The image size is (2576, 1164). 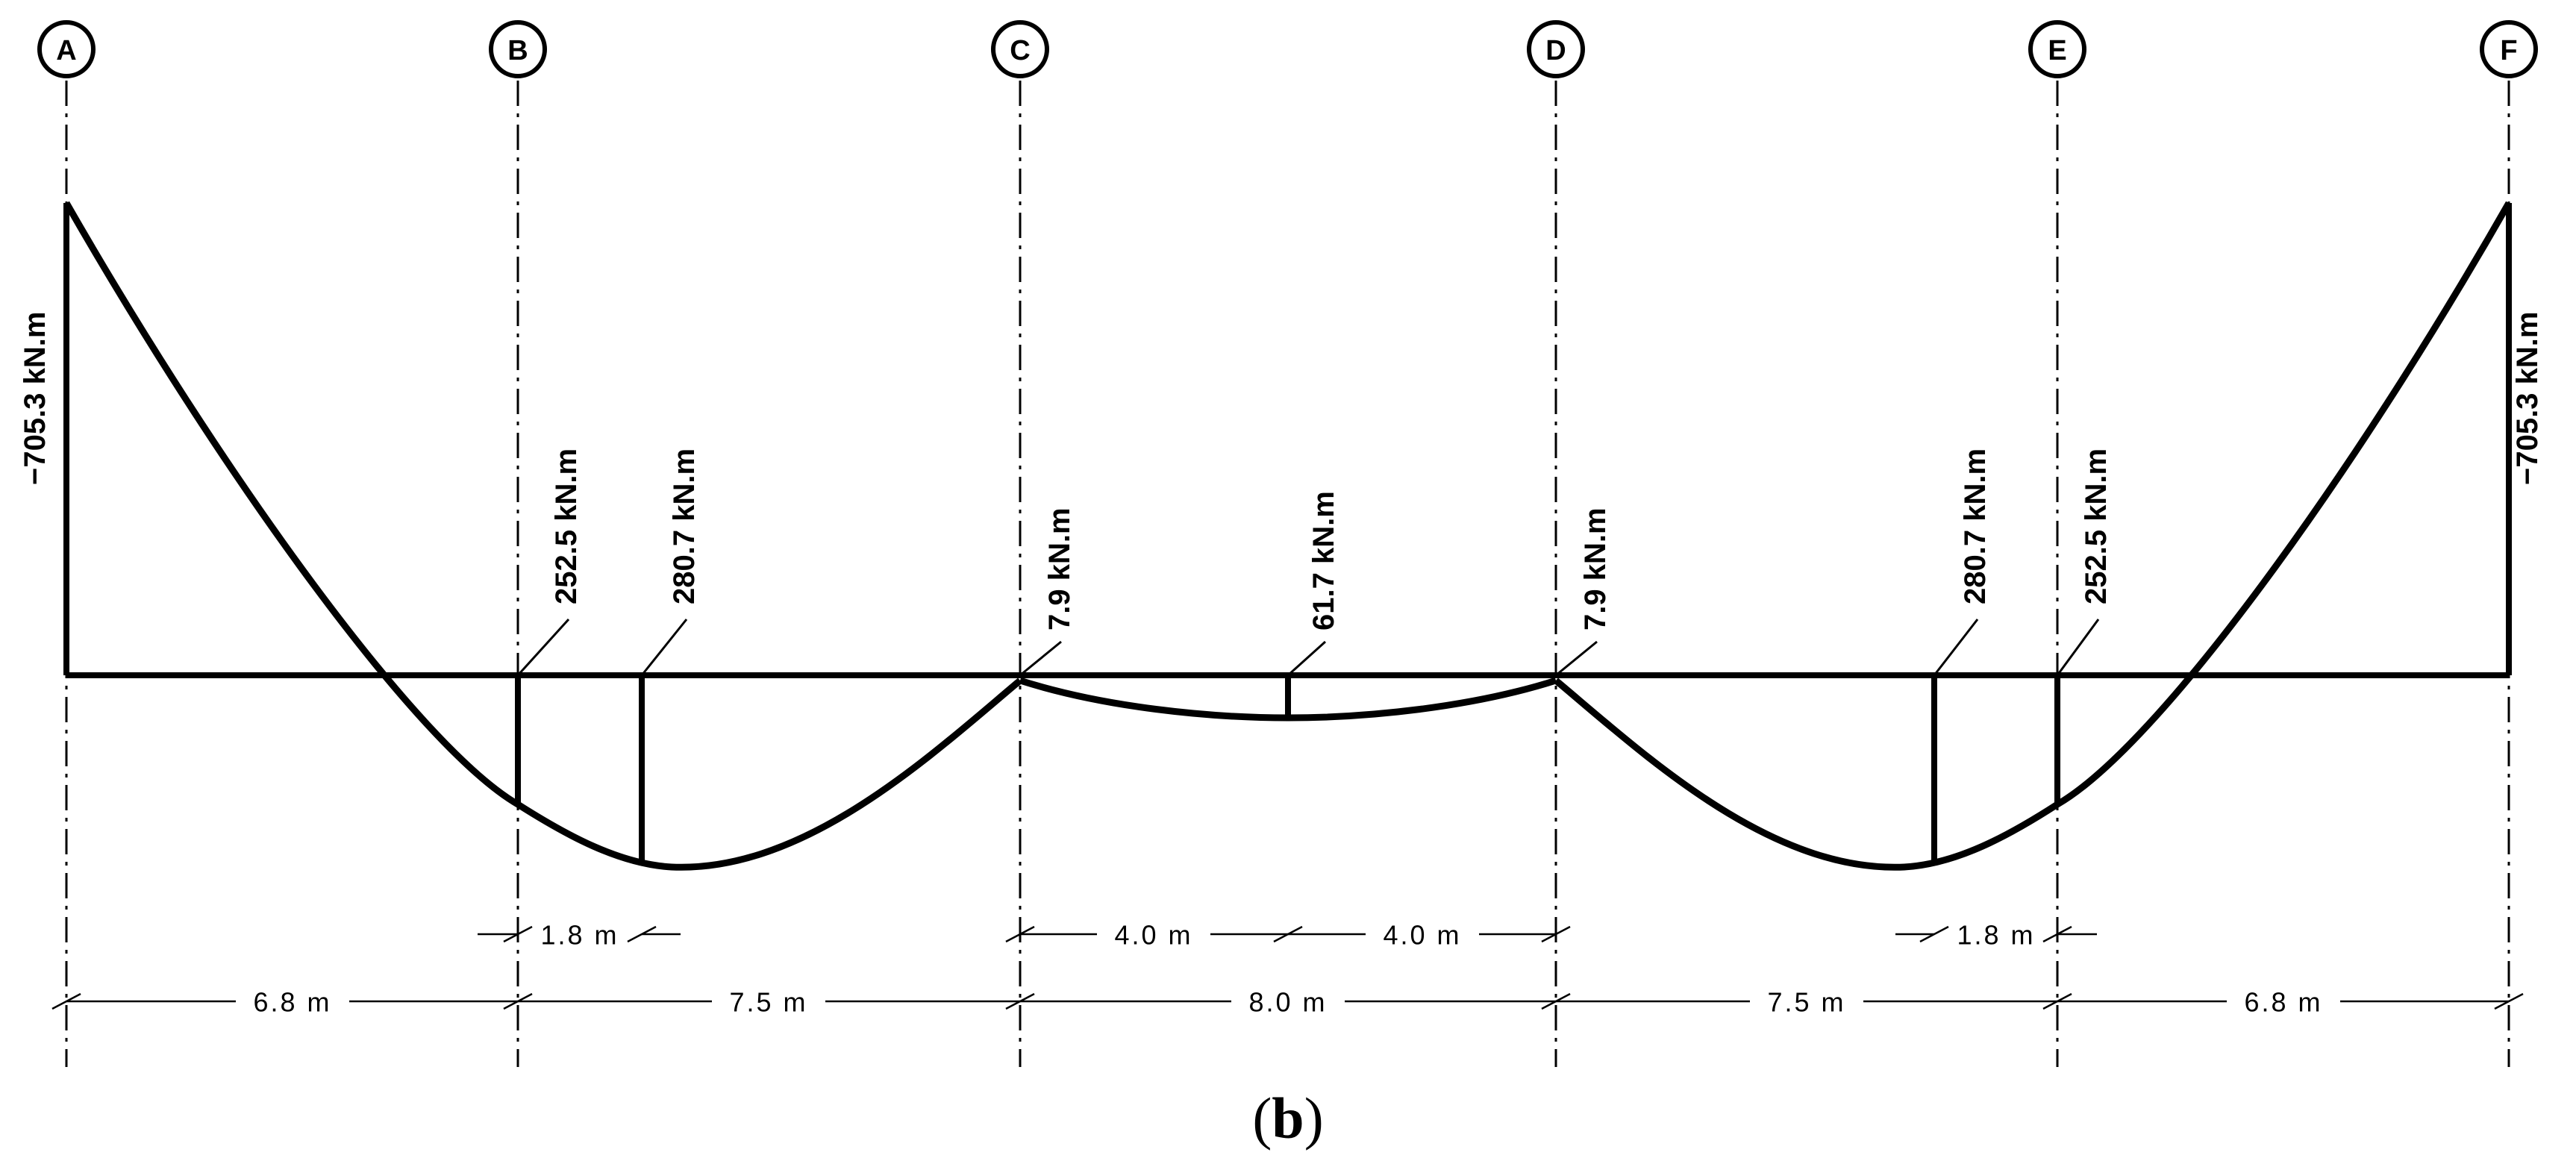 I want to click on axis-bubble-e: E, so click(x=2057, y=49).